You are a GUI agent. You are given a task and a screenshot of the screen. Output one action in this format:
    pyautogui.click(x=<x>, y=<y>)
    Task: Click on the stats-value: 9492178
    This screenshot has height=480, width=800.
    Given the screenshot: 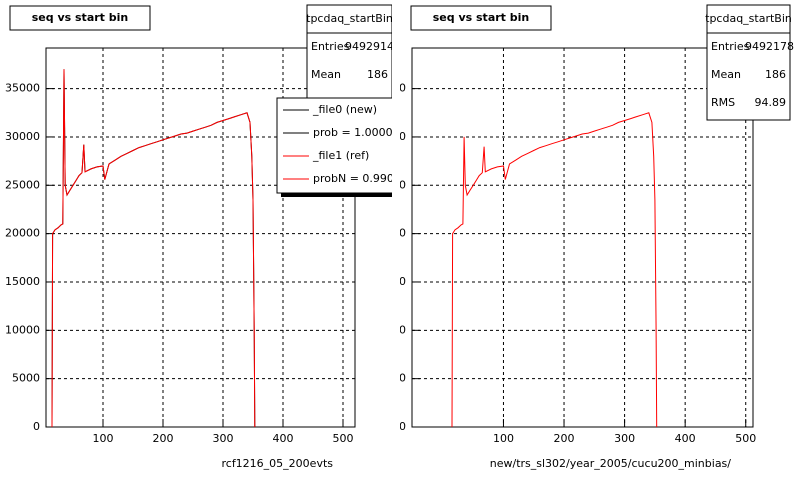 What is the action you would take?
    pyautogui.click(x=769, y=46)
    